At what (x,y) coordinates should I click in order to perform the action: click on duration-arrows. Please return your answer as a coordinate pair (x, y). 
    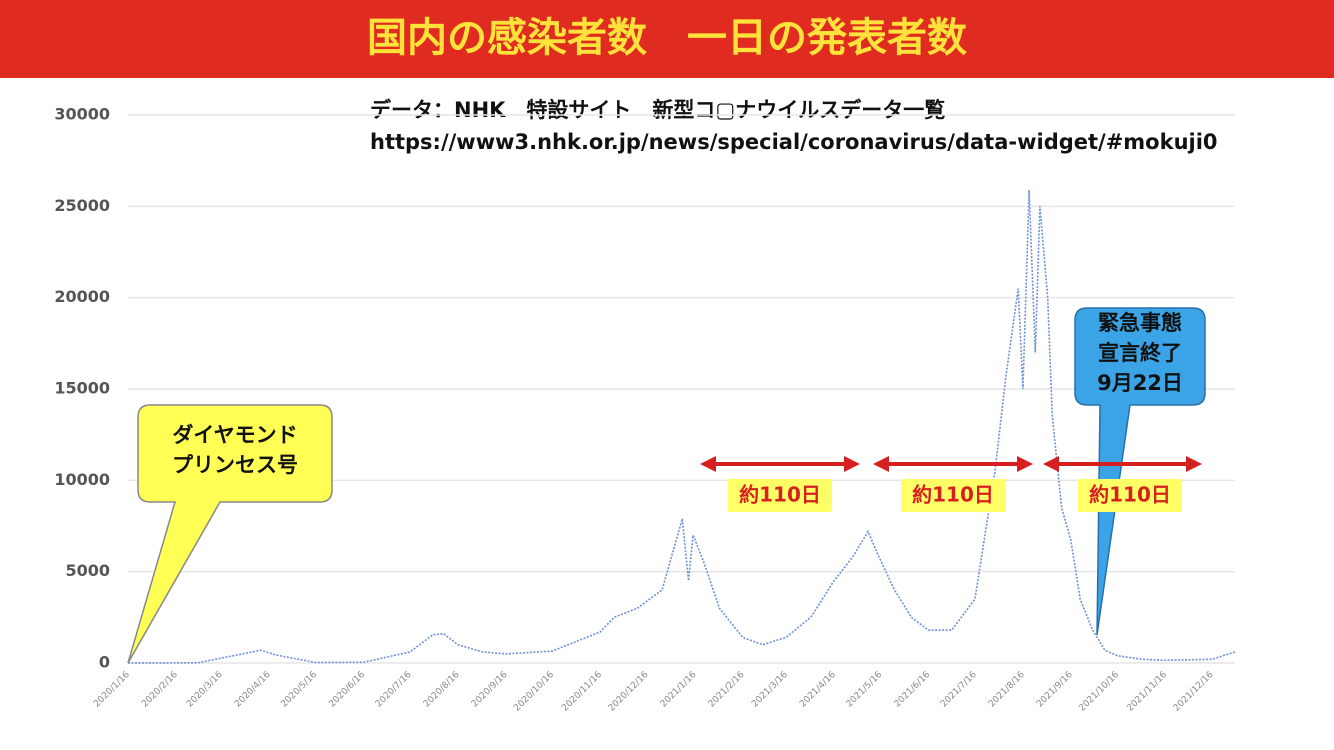
    Looking at the image, I should click on (951, 464).